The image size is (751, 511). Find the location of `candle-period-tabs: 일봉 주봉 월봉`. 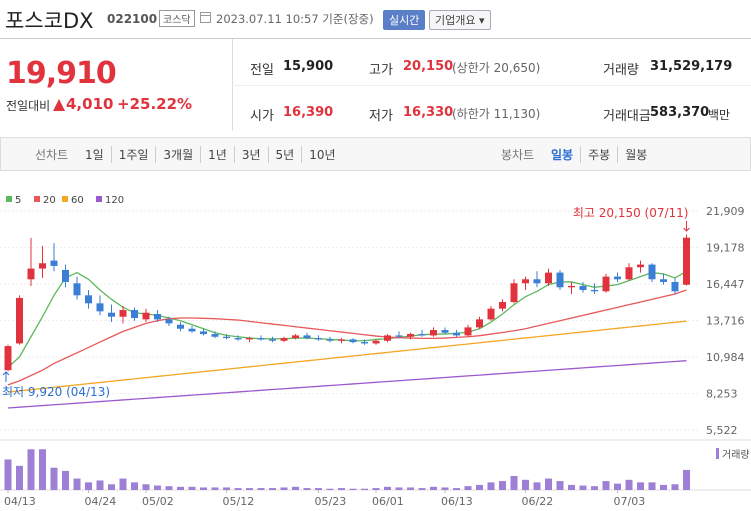

candle-period-tabs: 일봉 주봉 월봉 is located at coordinates (599, 154).